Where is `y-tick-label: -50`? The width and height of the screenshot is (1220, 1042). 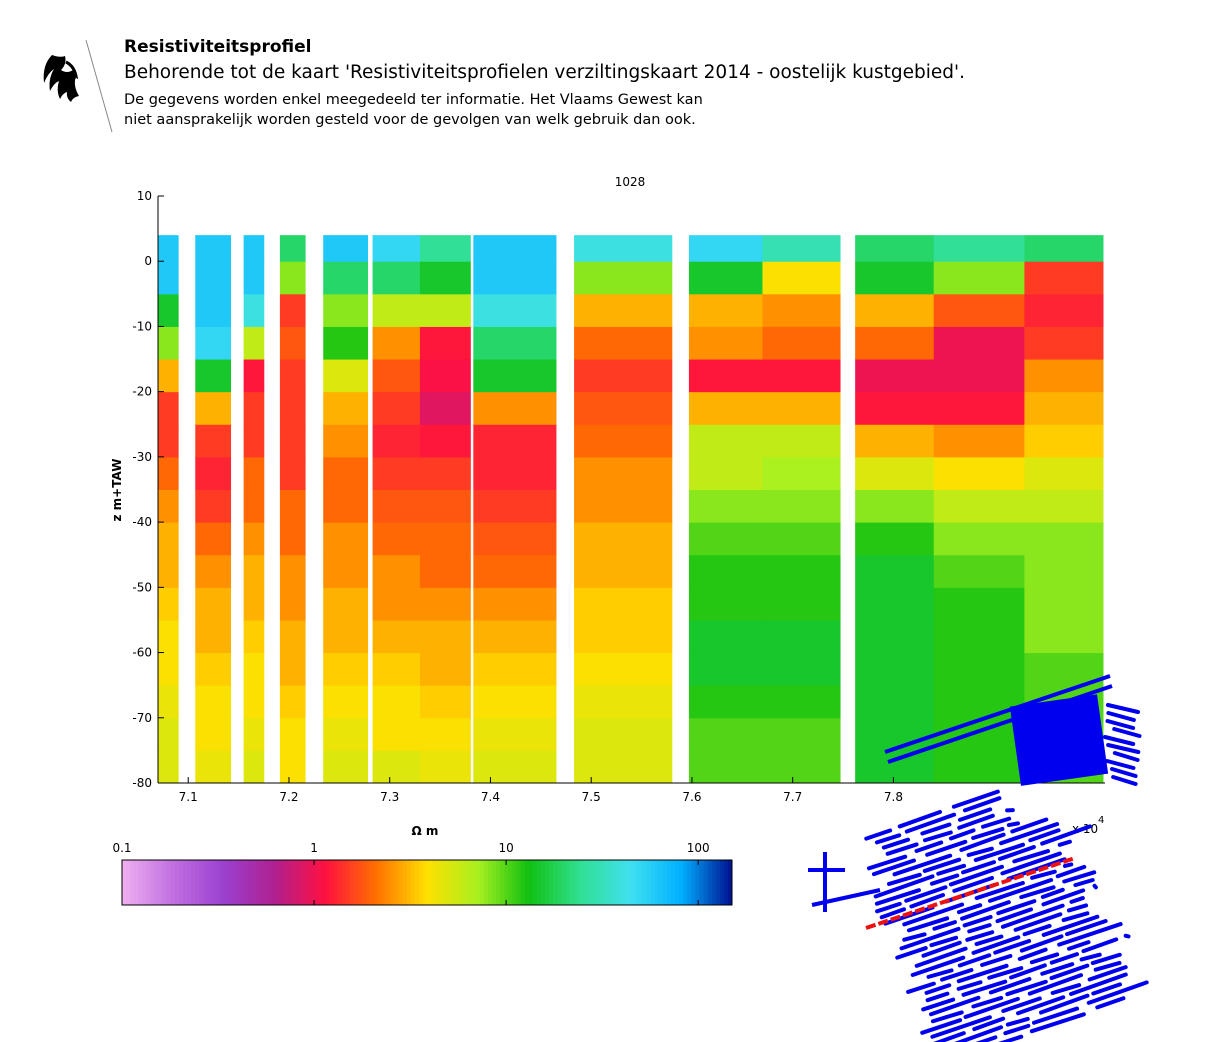 y-tick-label: -50 is located at coordinates (142, 587).